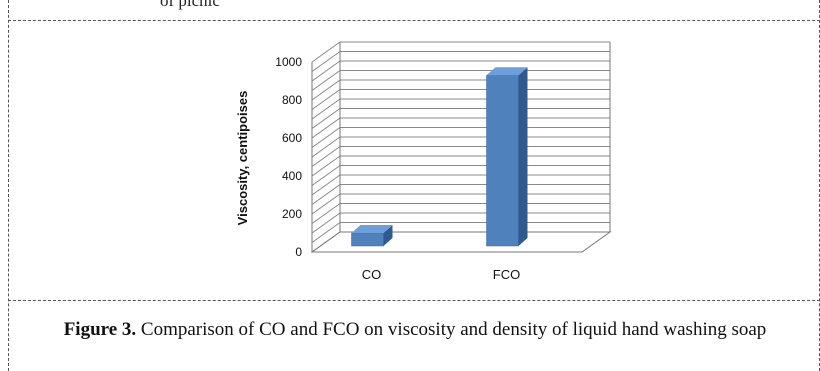  What do you see at coordinates (190, 5) in the screenshot?
I see `cut-off-text: of picnic` at bounding box center [190, 5].